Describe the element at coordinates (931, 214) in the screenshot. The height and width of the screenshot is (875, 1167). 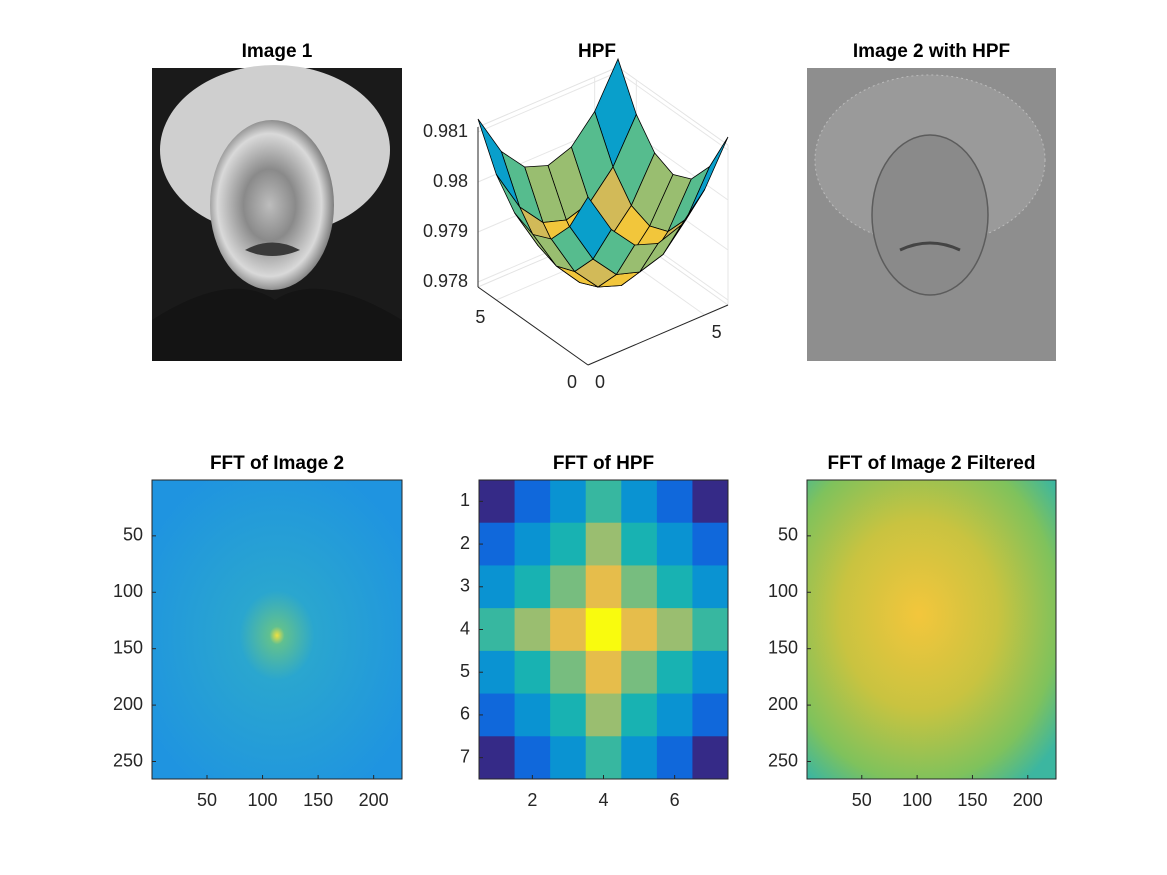
I see `image-2-picture` at that location.